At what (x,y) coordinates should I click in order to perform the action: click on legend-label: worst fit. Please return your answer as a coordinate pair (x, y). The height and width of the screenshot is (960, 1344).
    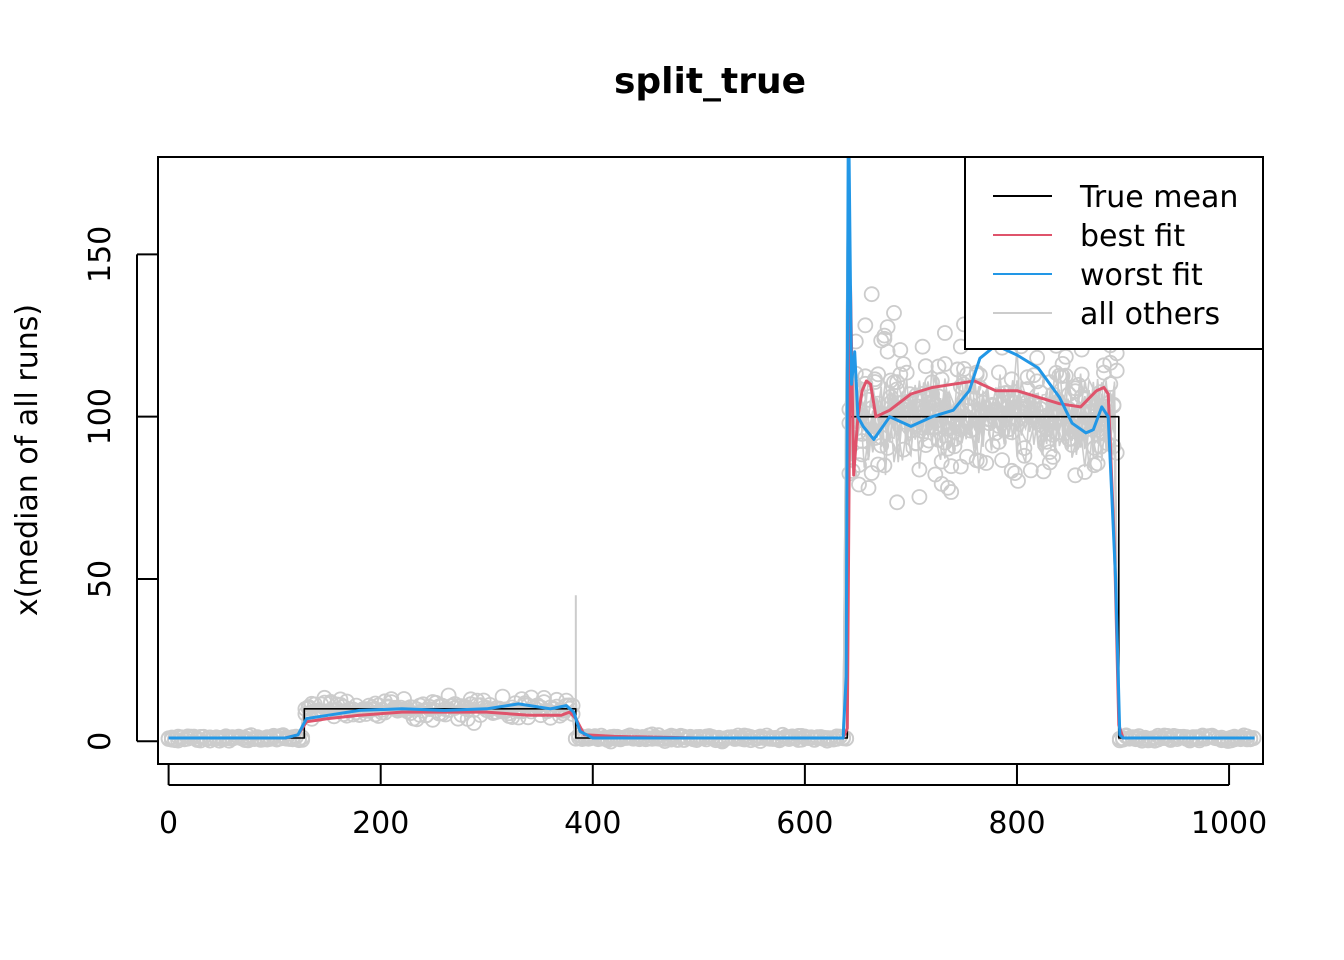
    Looking at the image, I should click on (1141, 275).